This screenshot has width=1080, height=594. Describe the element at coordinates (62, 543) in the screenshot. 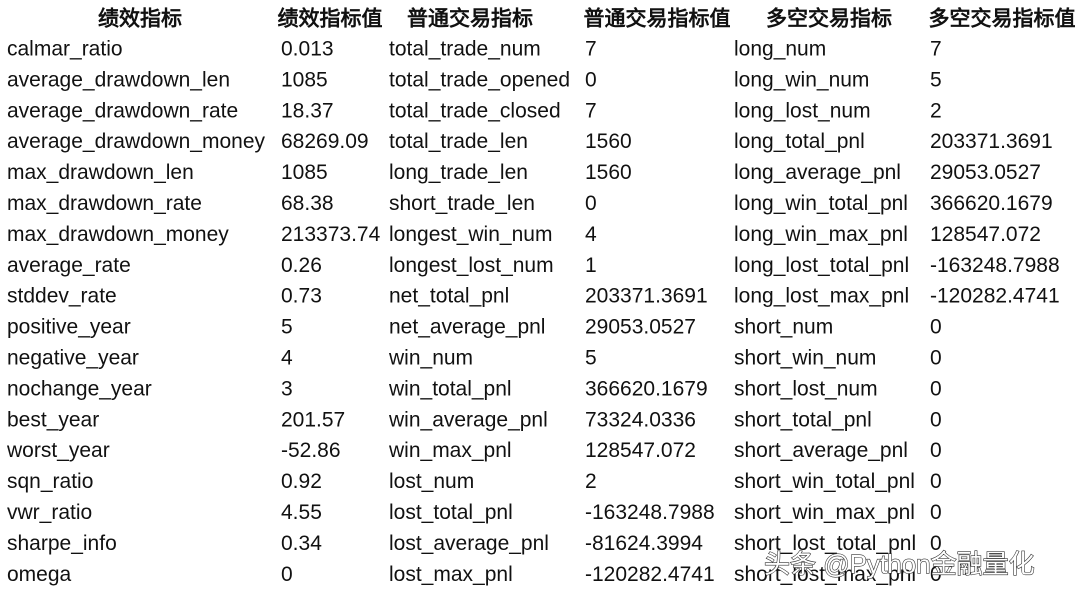

I see `table-cell: sharpe_info` at that location.